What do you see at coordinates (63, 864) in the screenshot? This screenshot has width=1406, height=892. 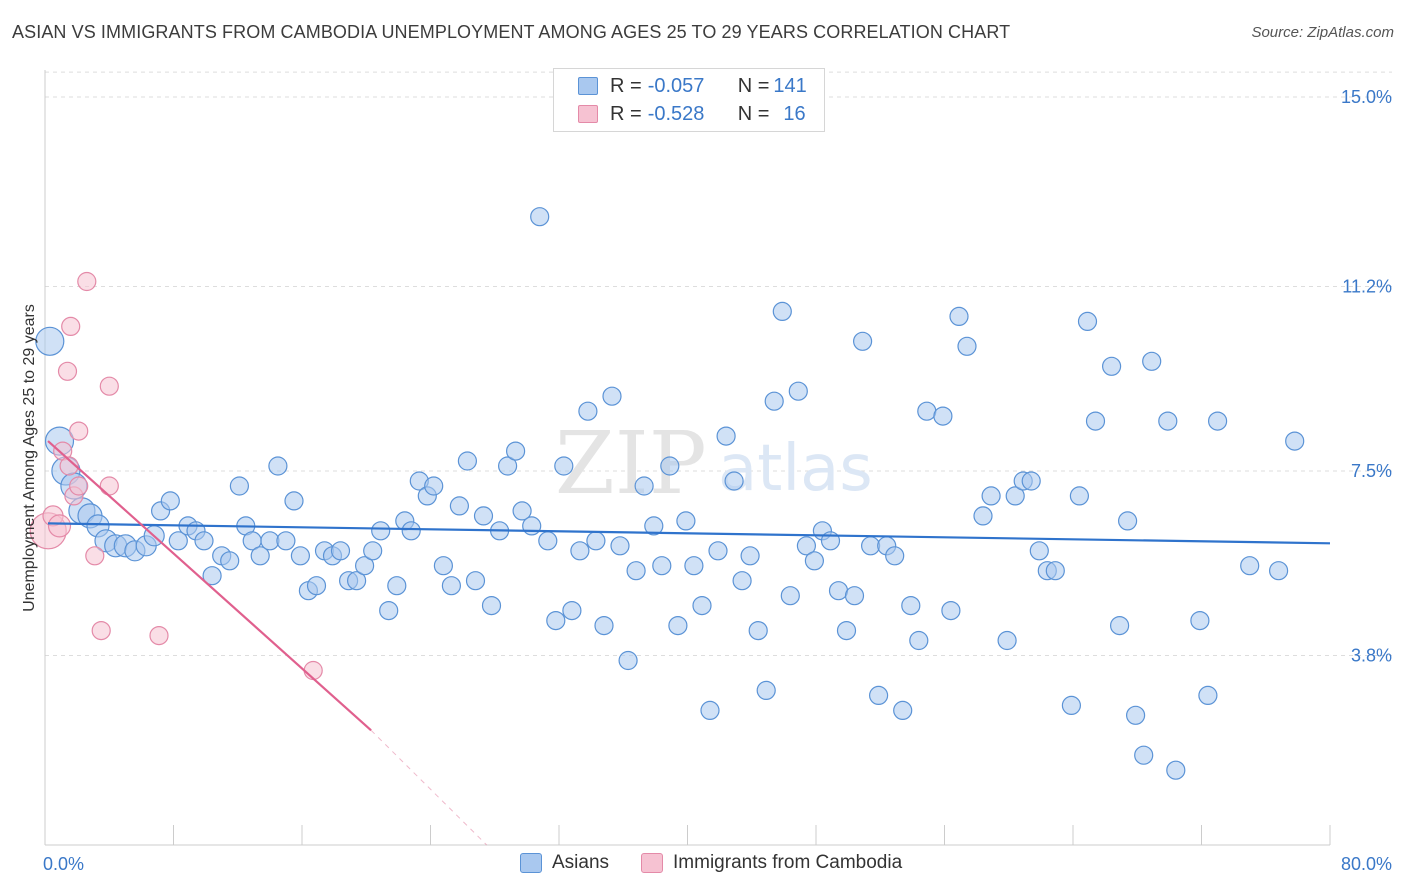 I see `x-tick-label-min: 0.0%` at bounding box center [63, 864].